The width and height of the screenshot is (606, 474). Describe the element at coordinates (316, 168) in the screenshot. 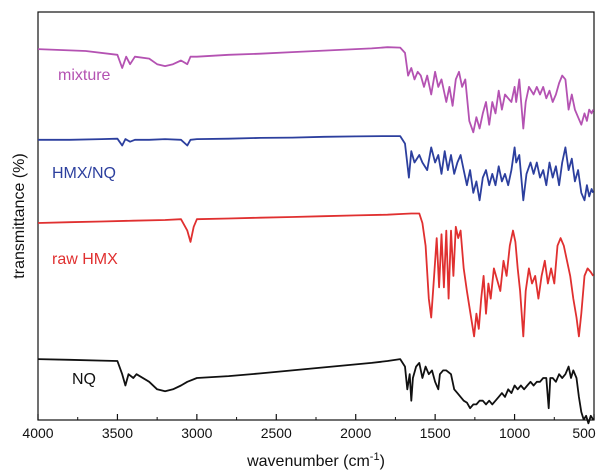

I see `series-line-hmx-nq` at that location.